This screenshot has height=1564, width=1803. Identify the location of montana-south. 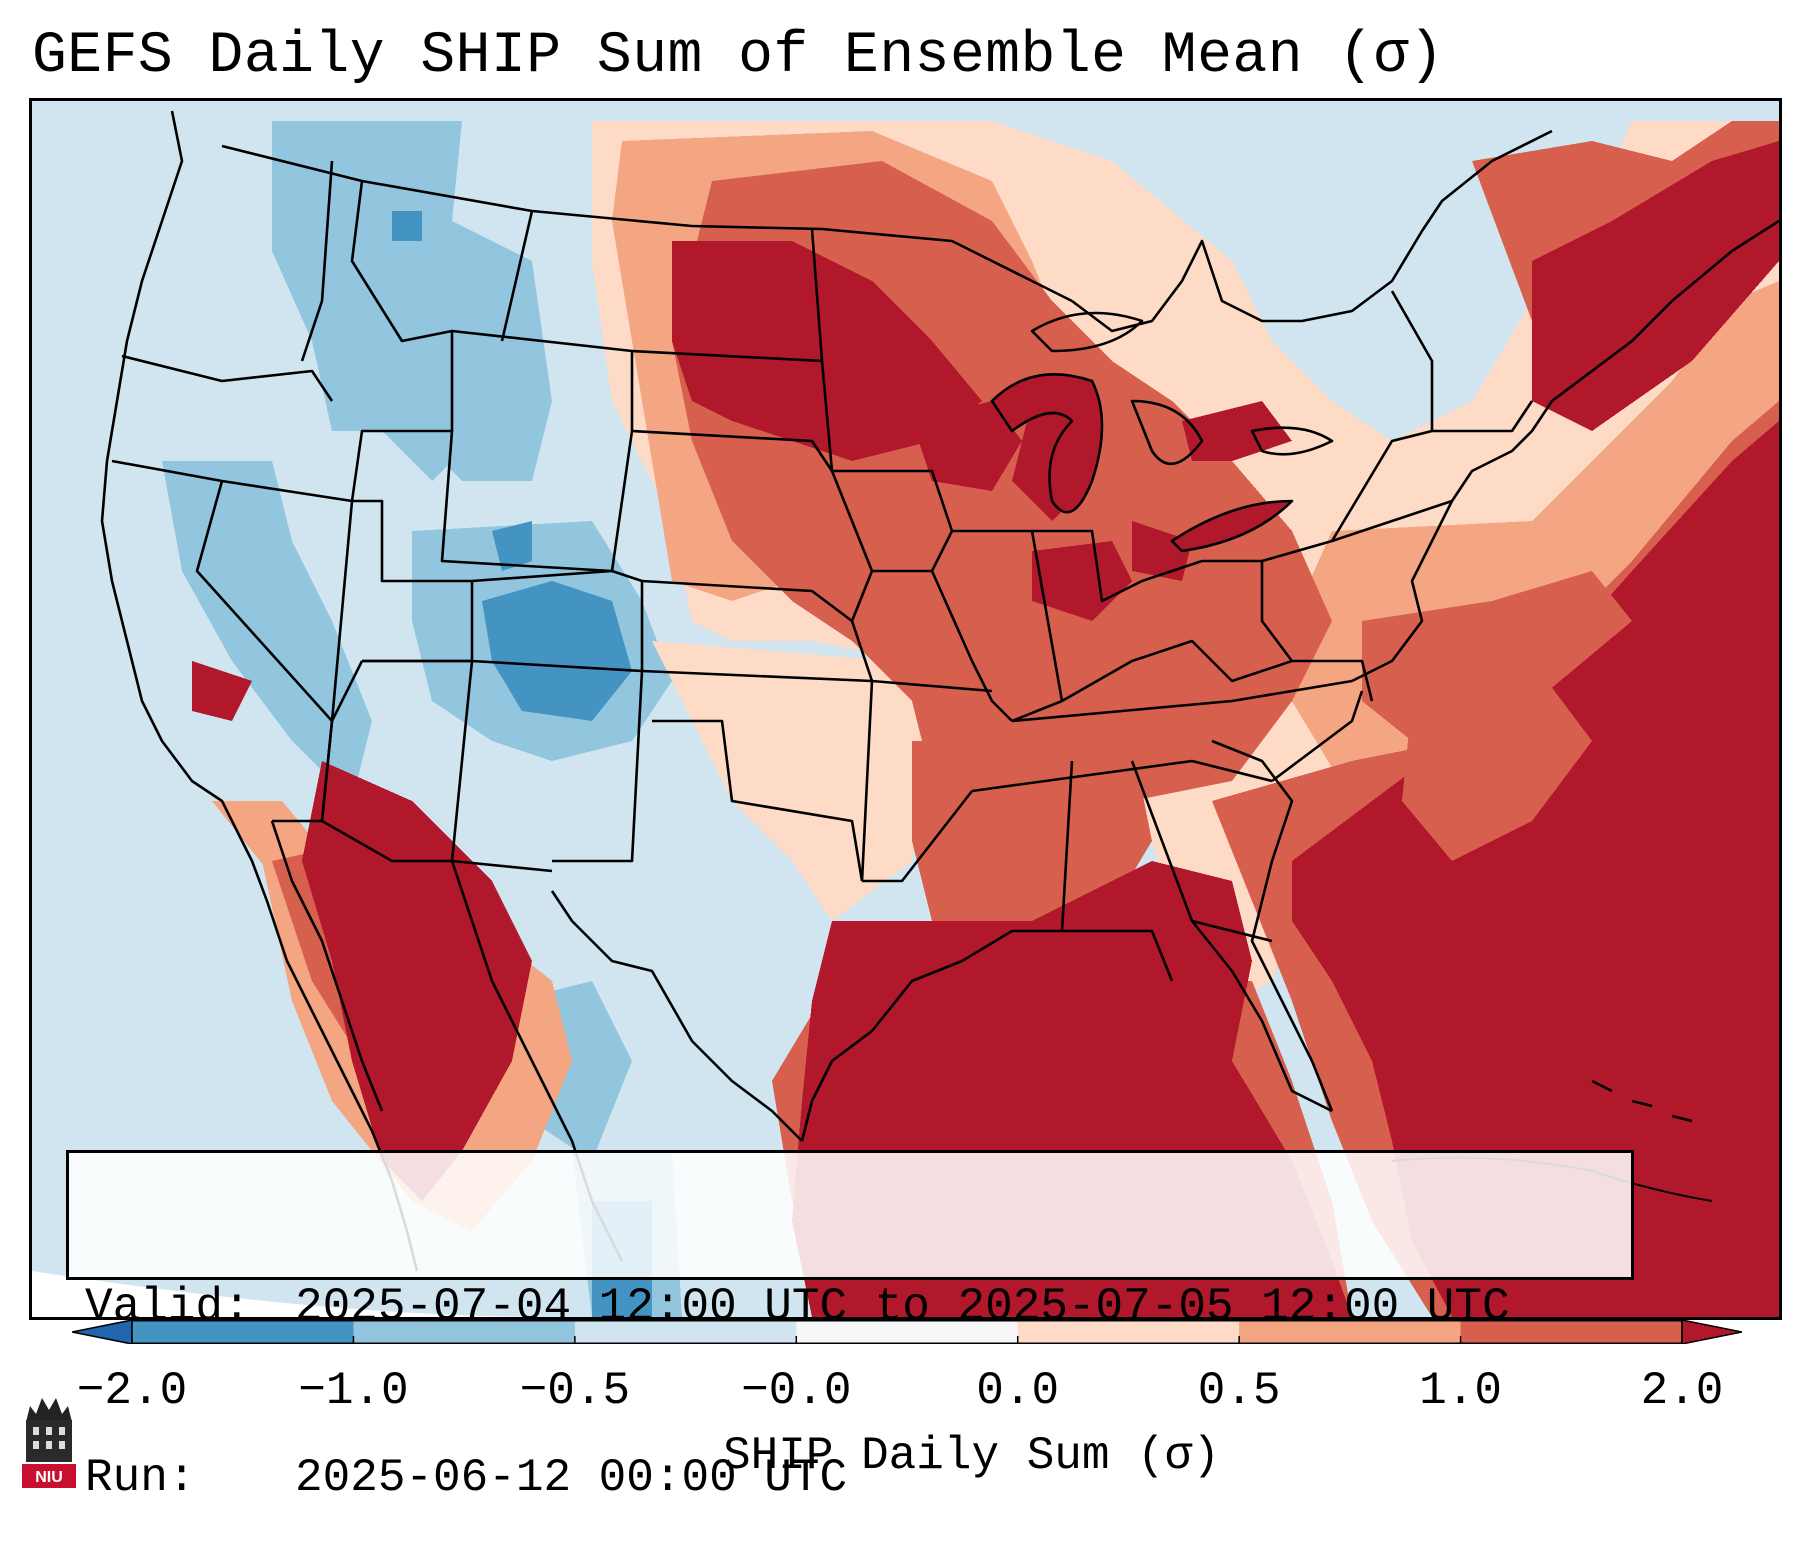
(542, 450).